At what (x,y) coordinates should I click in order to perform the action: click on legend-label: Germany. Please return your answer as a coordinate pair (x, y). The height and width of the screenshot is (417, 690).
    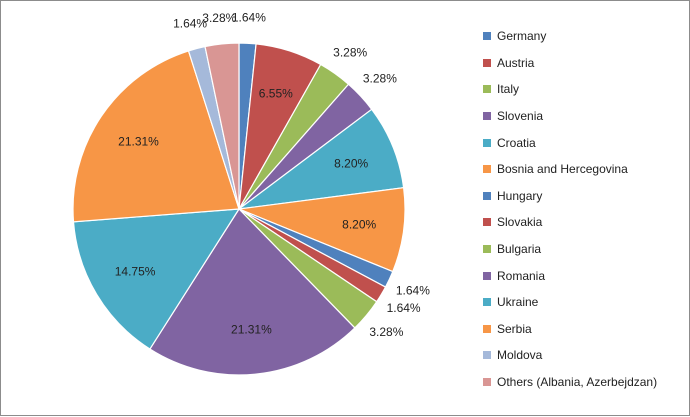
    Looking at the image, I should click on (522, 36).